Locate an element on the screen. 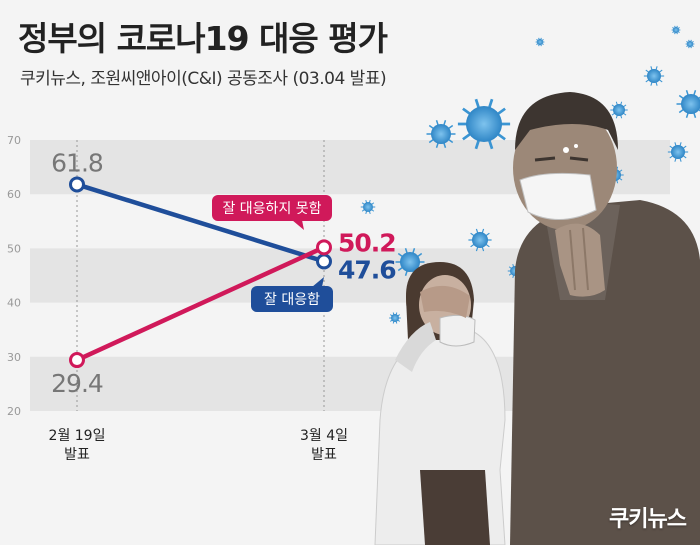 The image size is (700, 545). data-label: 29.4 is located at coordinates (77, 383).